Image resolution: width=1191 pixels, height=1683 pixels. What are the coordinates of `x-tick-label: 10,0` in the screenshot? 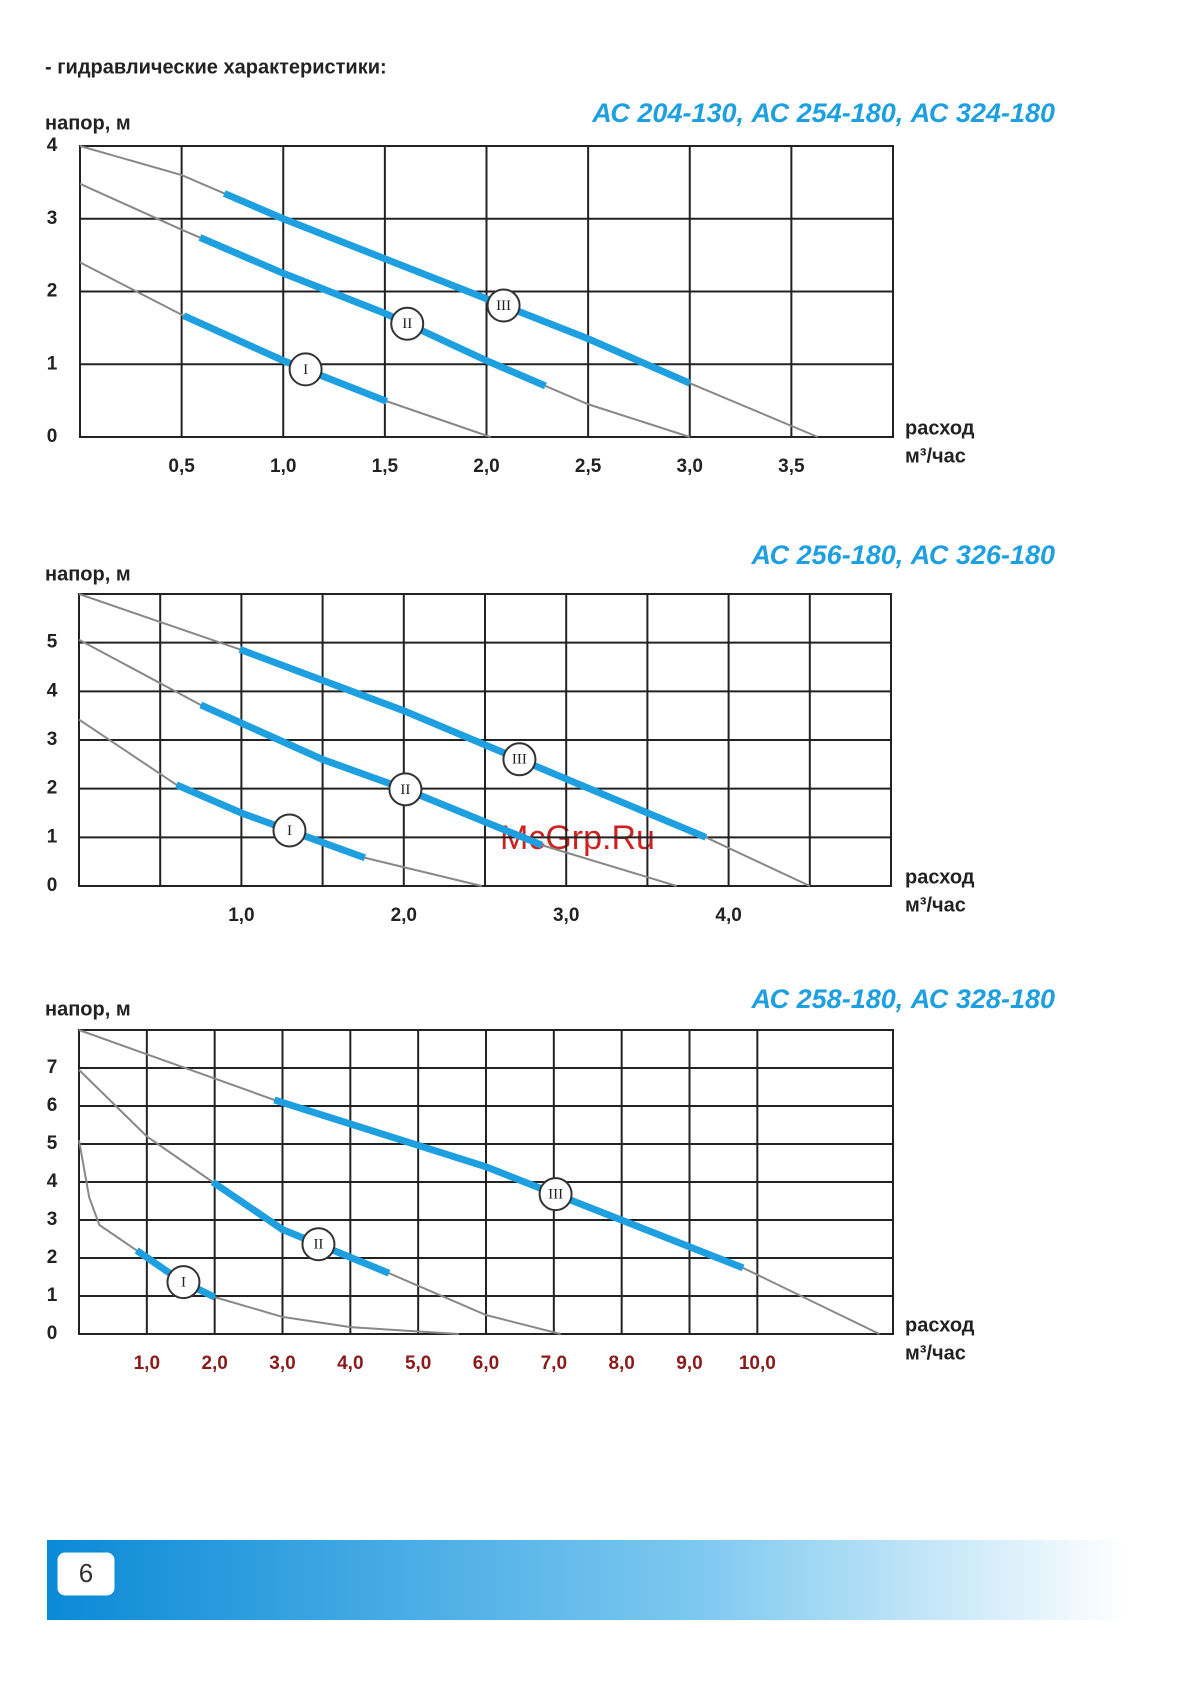 It's located at (757, 1363).